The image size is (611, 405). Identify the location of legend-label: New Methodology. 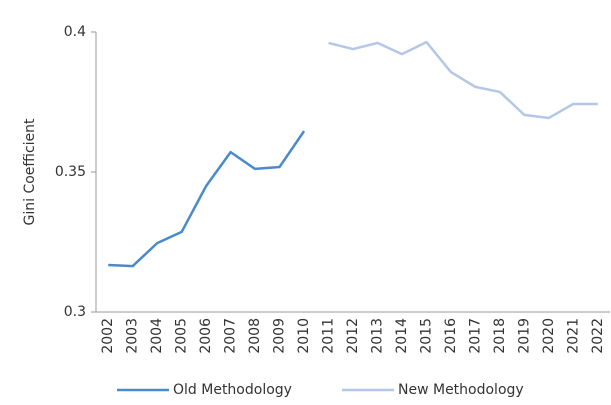
(461, 390).